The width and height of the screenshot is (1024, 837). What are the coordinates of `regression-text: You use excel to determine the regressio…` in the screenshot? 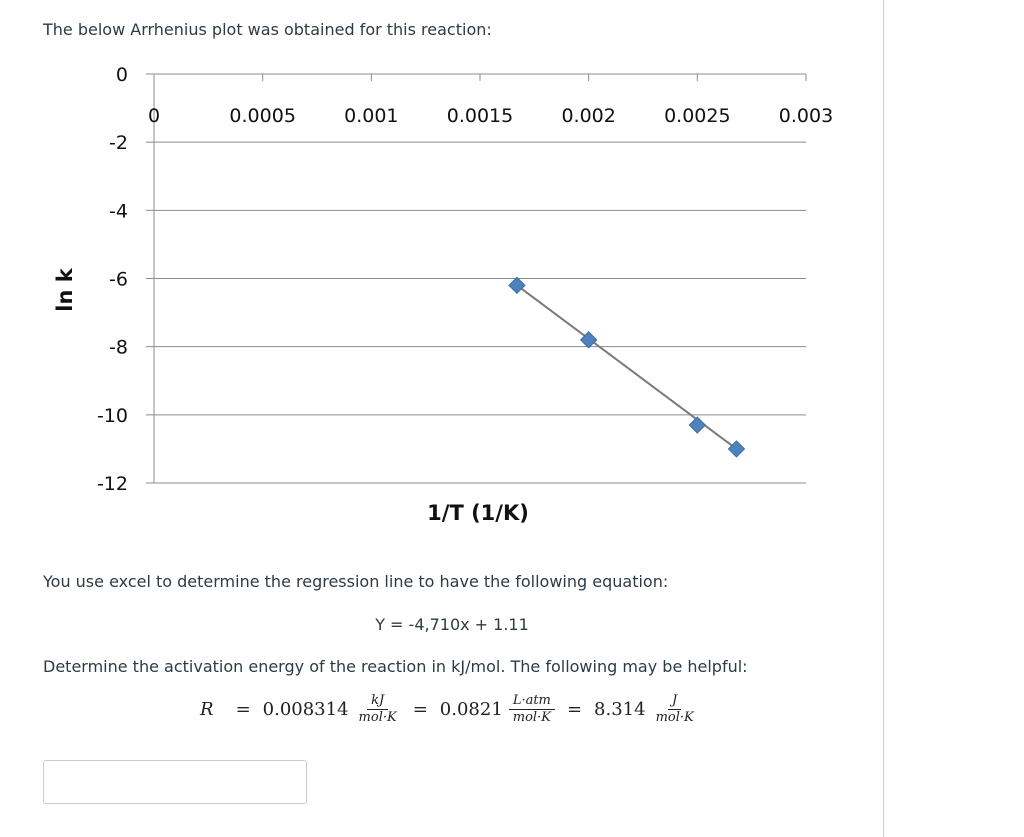 It's located at (356, 581).